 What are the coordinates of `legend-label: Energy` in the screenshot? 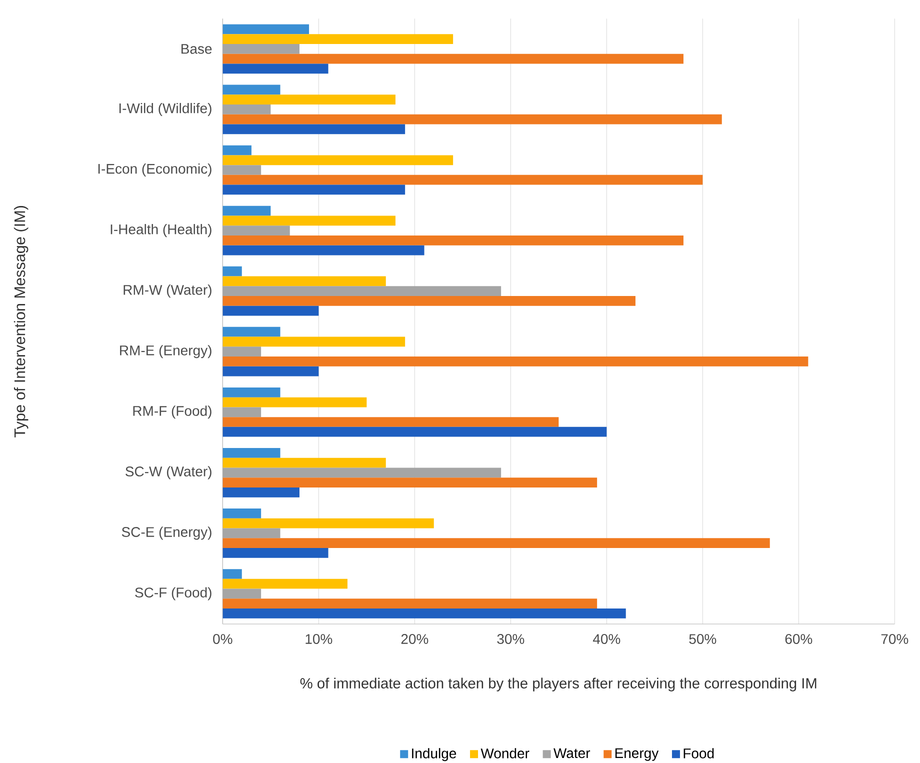 It's located at (637, 755).